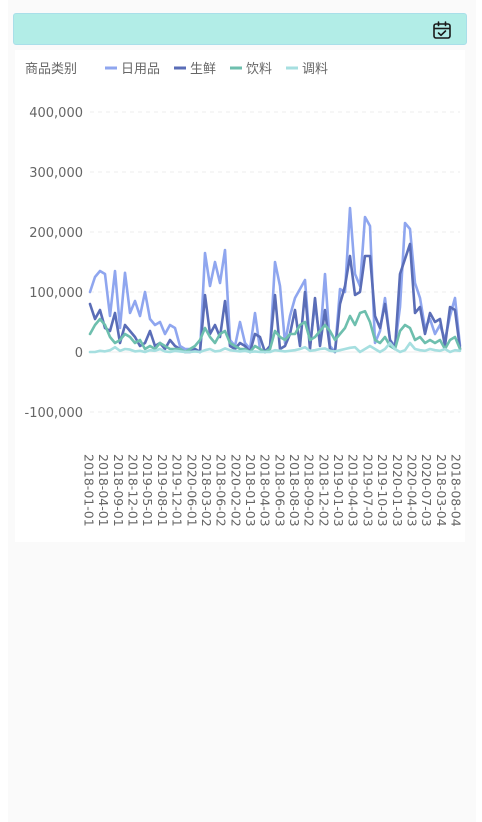 The image size is (482, 822). What do you see at coordinates (56, 113) in the screenshot?
I see `y-tick-label: 400,000` at bounding box center [56, 113].